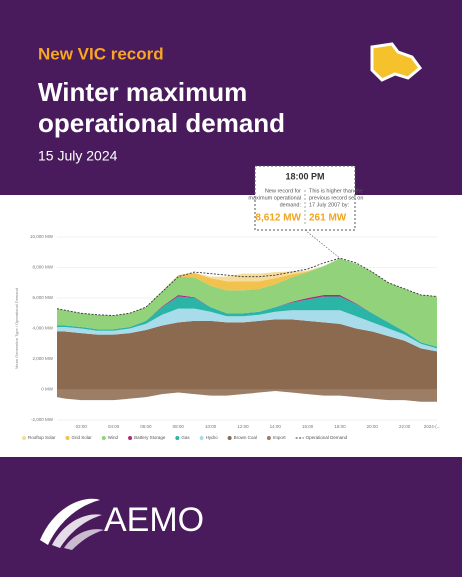 The width and height of the screenshot is (462, 577). I want to click on y-tick-label: 4,000 MW, so click(42, 328).